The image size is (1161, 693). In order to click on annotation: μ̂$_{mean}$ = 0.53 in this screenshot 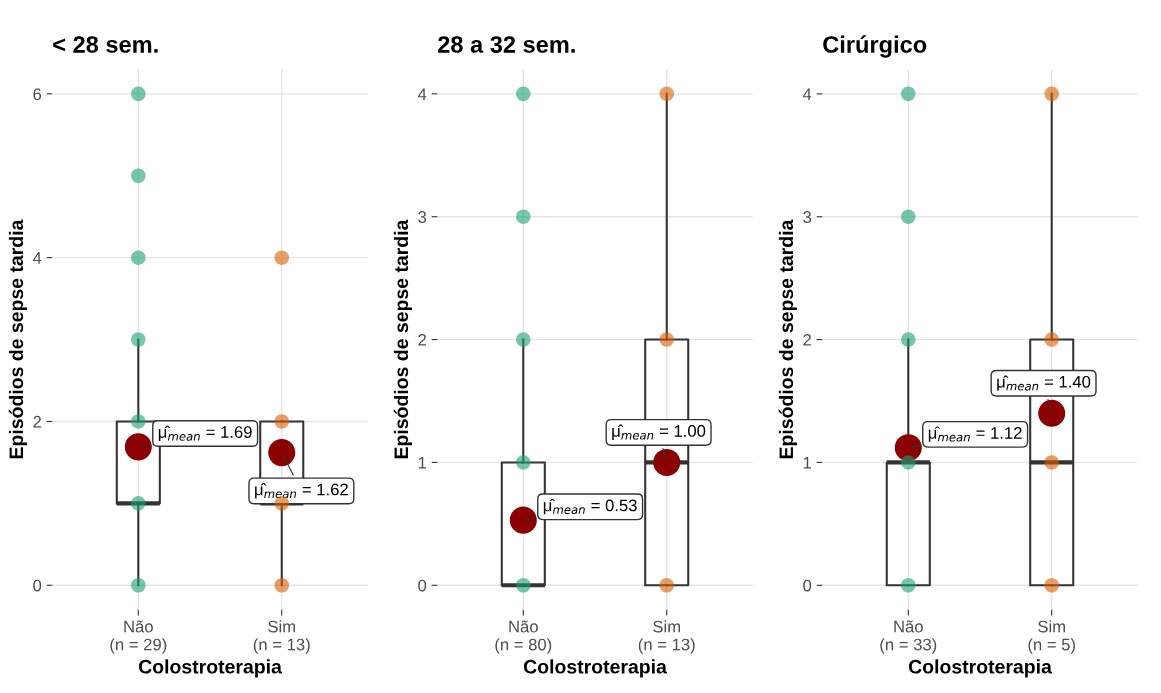, I will do `click(590, 506)`.